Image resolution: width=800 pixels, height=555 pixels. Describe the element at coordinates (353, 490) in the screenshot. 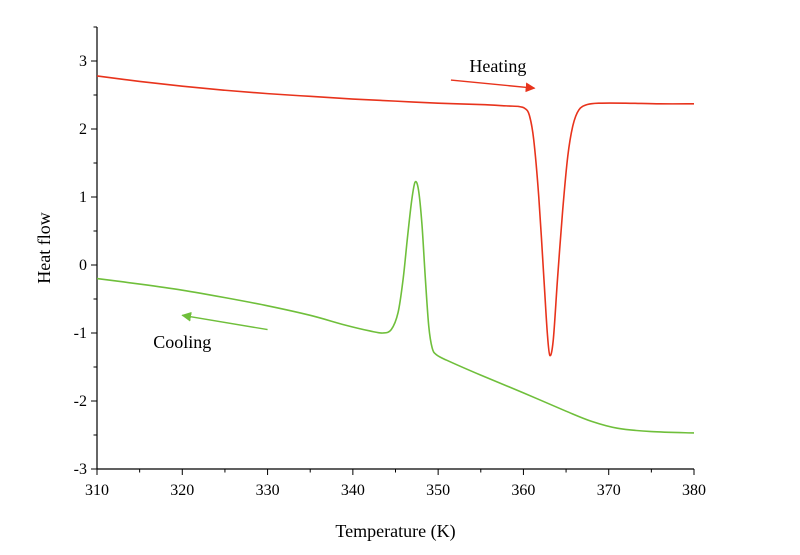

I see `x-tick-label: 340` at that location.